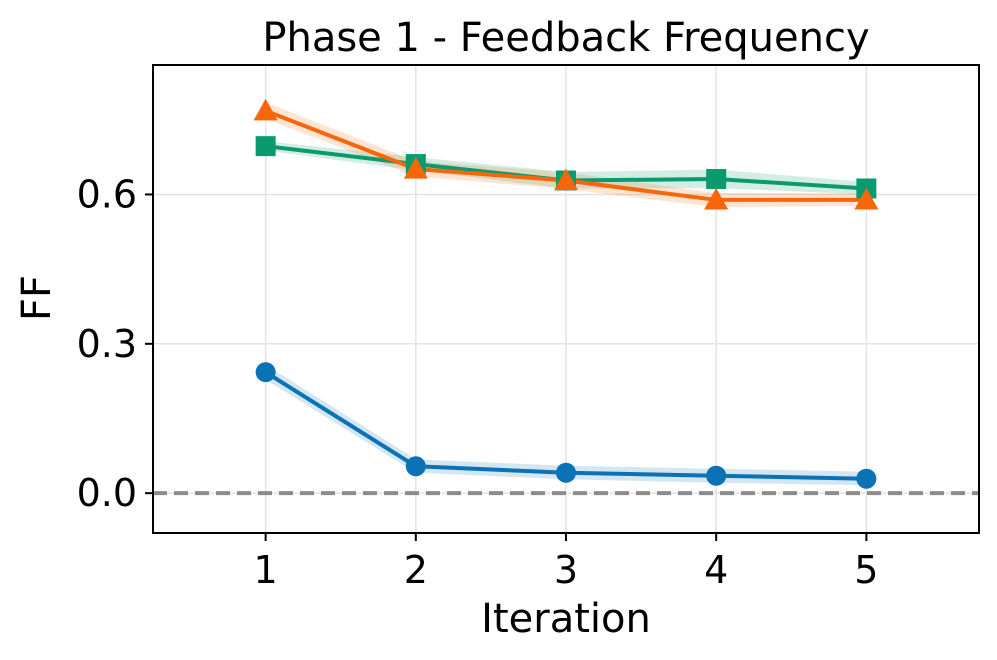 The width and height of the screenshot is (997, 660). What do you see at coordinates (107, 344) in the screenshot?
I see `y-tick-label: 0.3` at bounding box center [107, 344].